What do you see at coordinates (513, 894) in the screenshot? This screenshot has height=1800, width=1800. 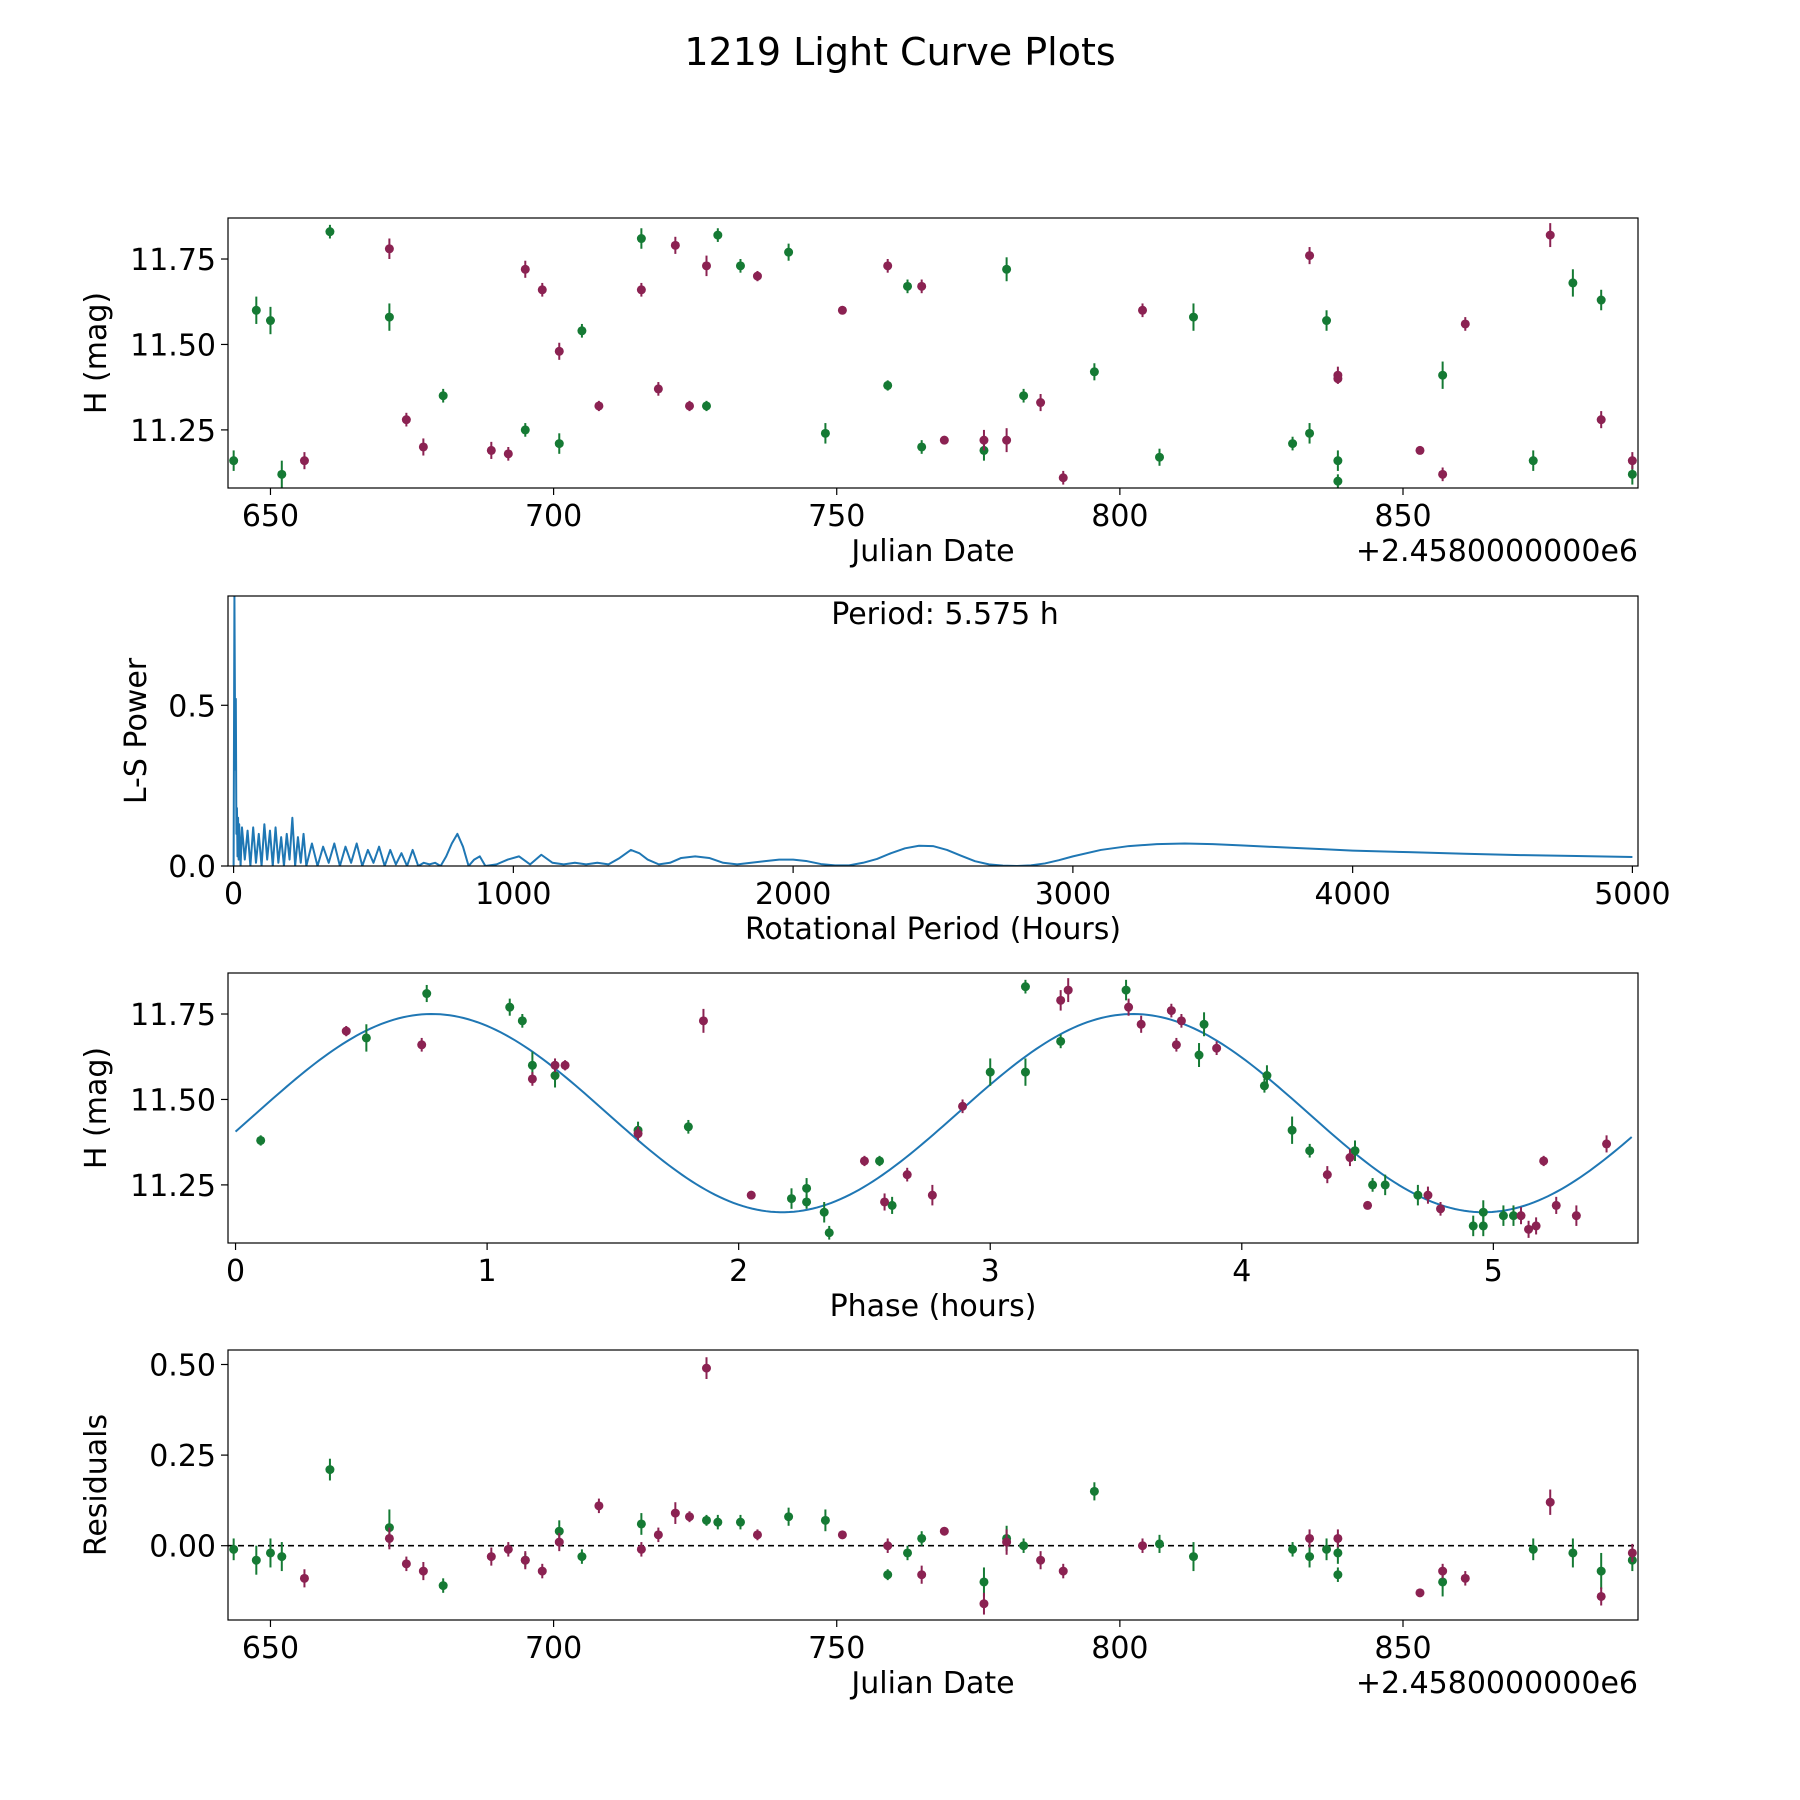 I see `periodogram-x-tick-label: 1000` at bounding box center [513, 894].